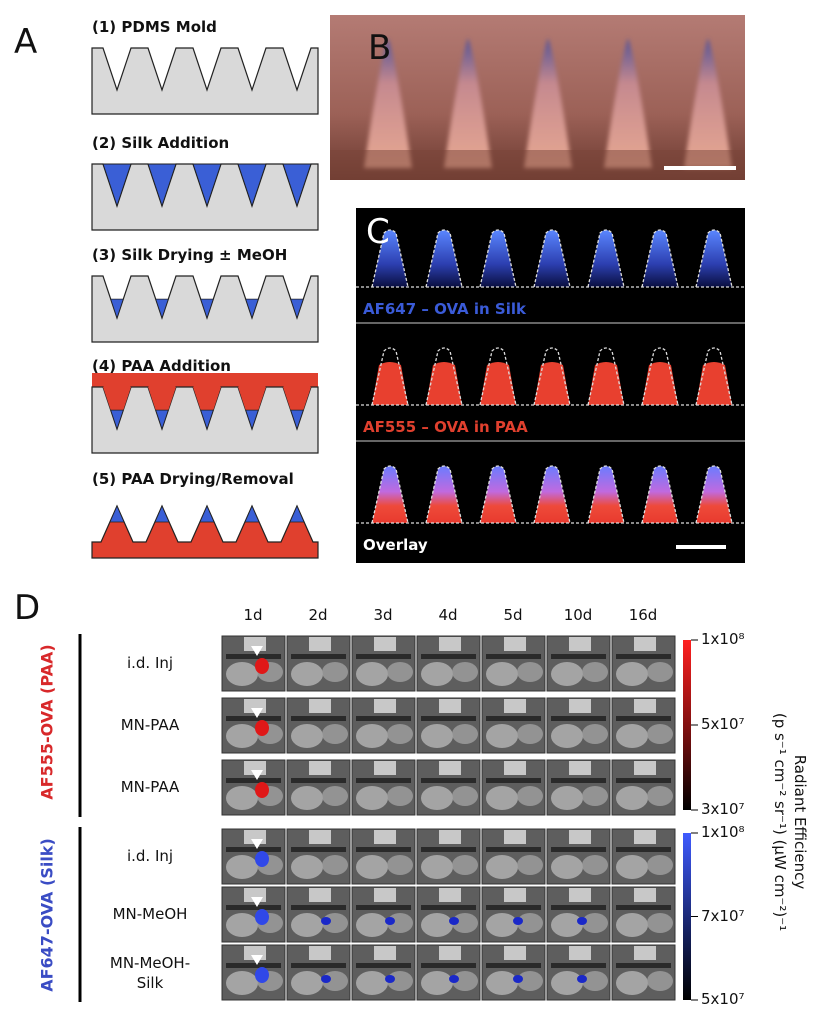 This screenshot has height=1016, width=832. I want to click on row-label: AF555 – OVA in PAA, so click(445, 427).